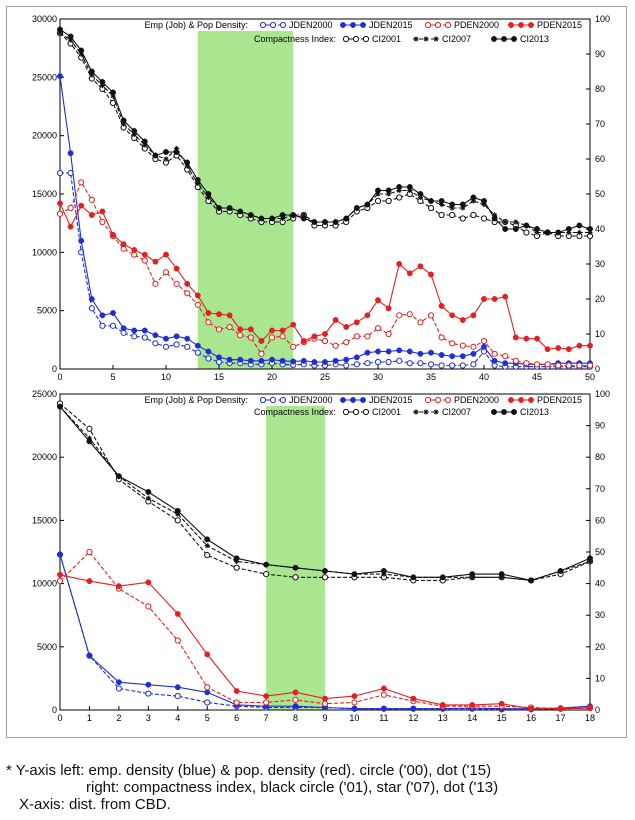  I want to click on x-tick-label: 30, so click(378, 377).